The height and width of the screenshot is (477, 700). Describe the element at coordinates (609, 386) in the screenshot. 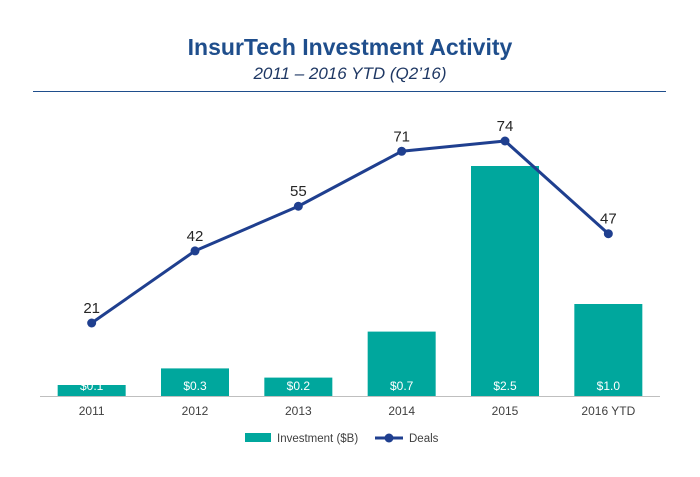

I see `investment-bar-label: $1.0` at that location.